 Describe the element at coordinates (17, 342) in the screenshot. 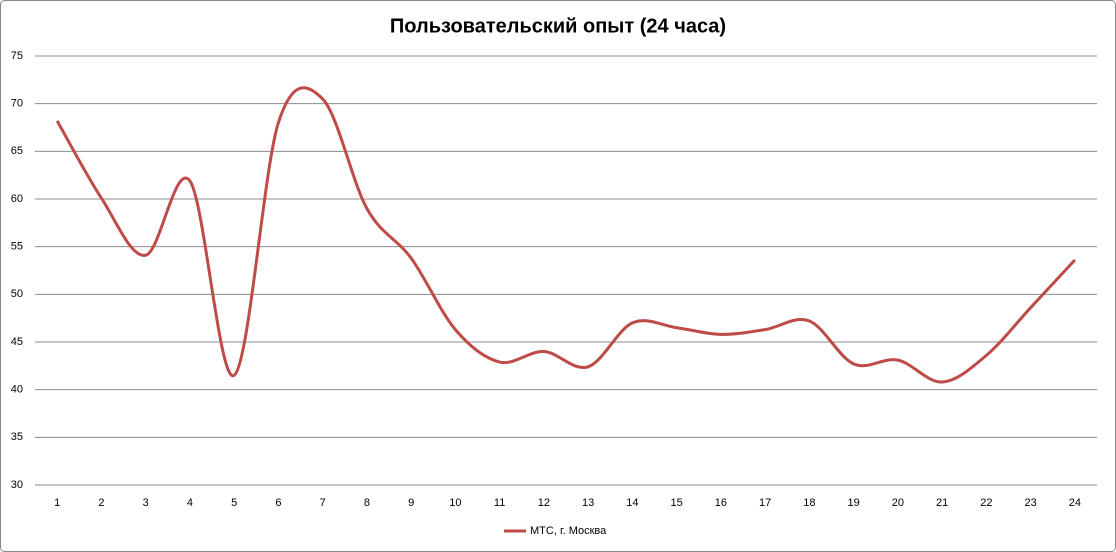

I see `y-tick-label: 45` at that location.